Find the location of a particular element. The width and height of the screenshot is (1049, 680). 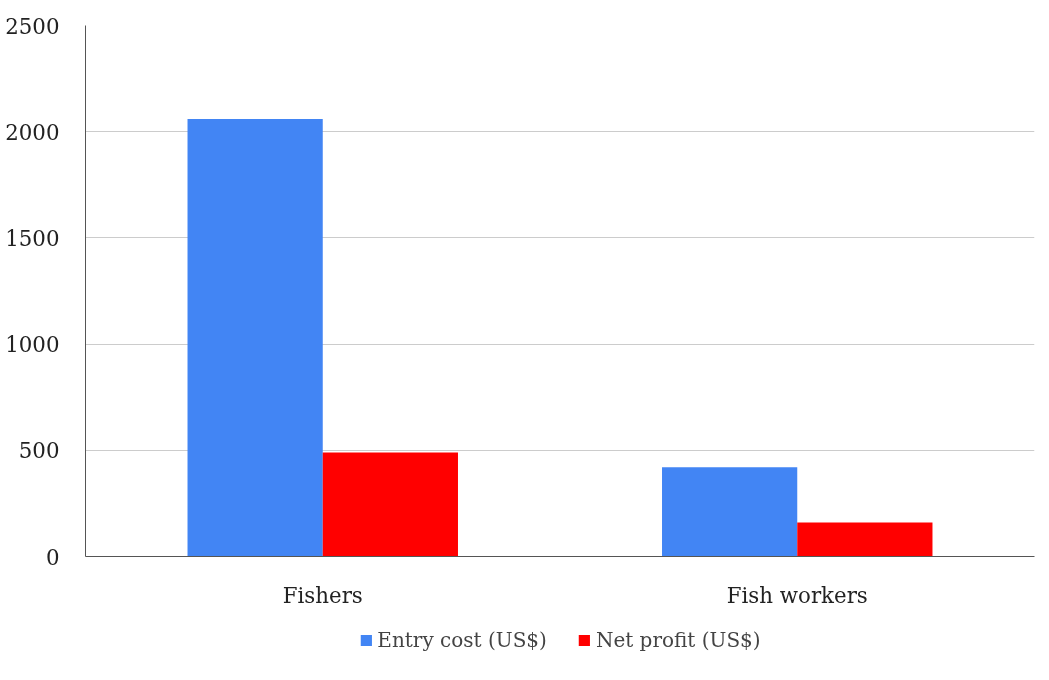

y-tick-label: 2500 is located at coordinates (32, 26).